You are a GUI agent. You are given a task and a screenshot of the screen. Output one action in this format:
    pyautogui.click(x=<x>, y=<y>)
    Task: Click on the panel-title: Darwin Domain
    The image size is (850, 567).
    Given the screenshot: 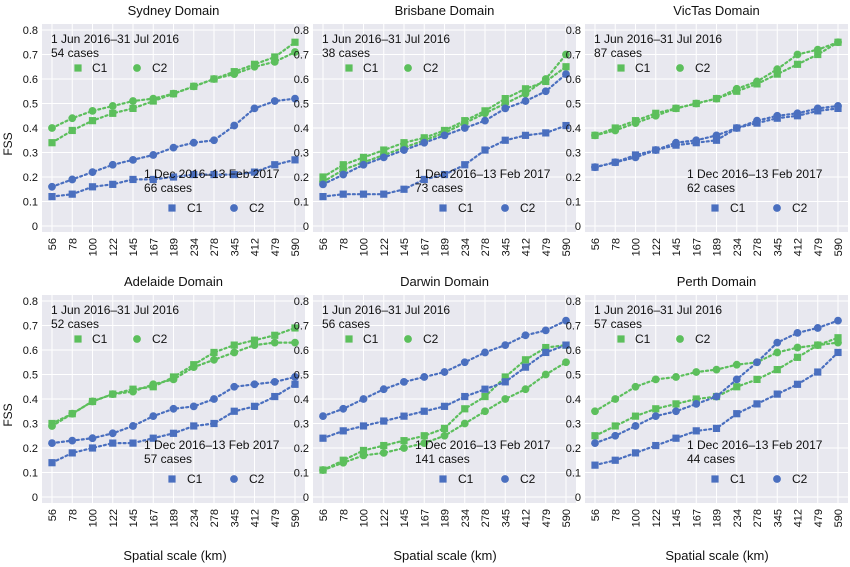 What is the action you would take?
    pyautogui.click(x=444, y=281)
    